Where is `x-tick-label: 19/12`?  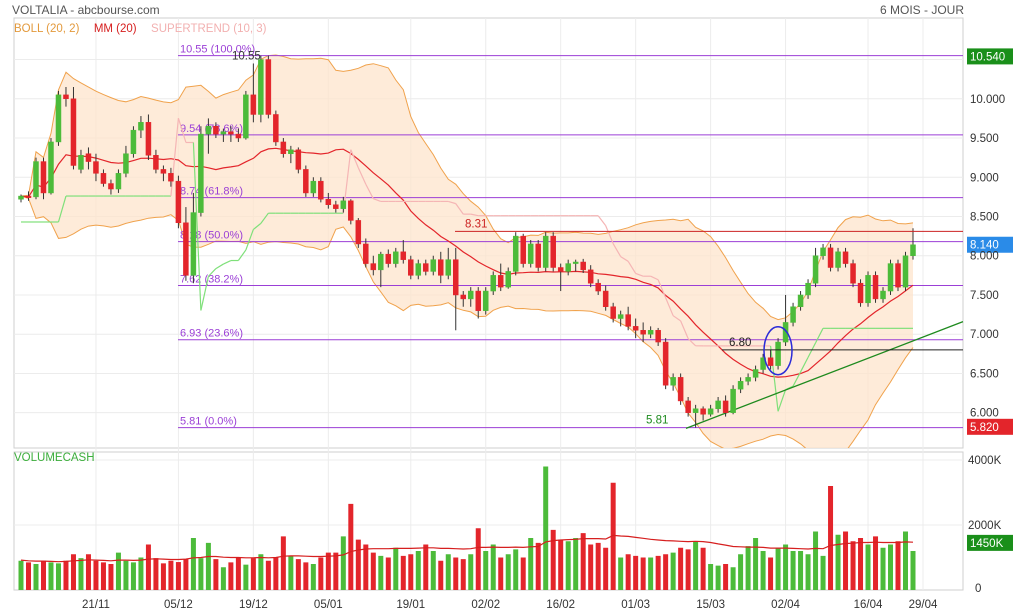 x-tick-label: 19/12 is located at coordinates (253, 605).